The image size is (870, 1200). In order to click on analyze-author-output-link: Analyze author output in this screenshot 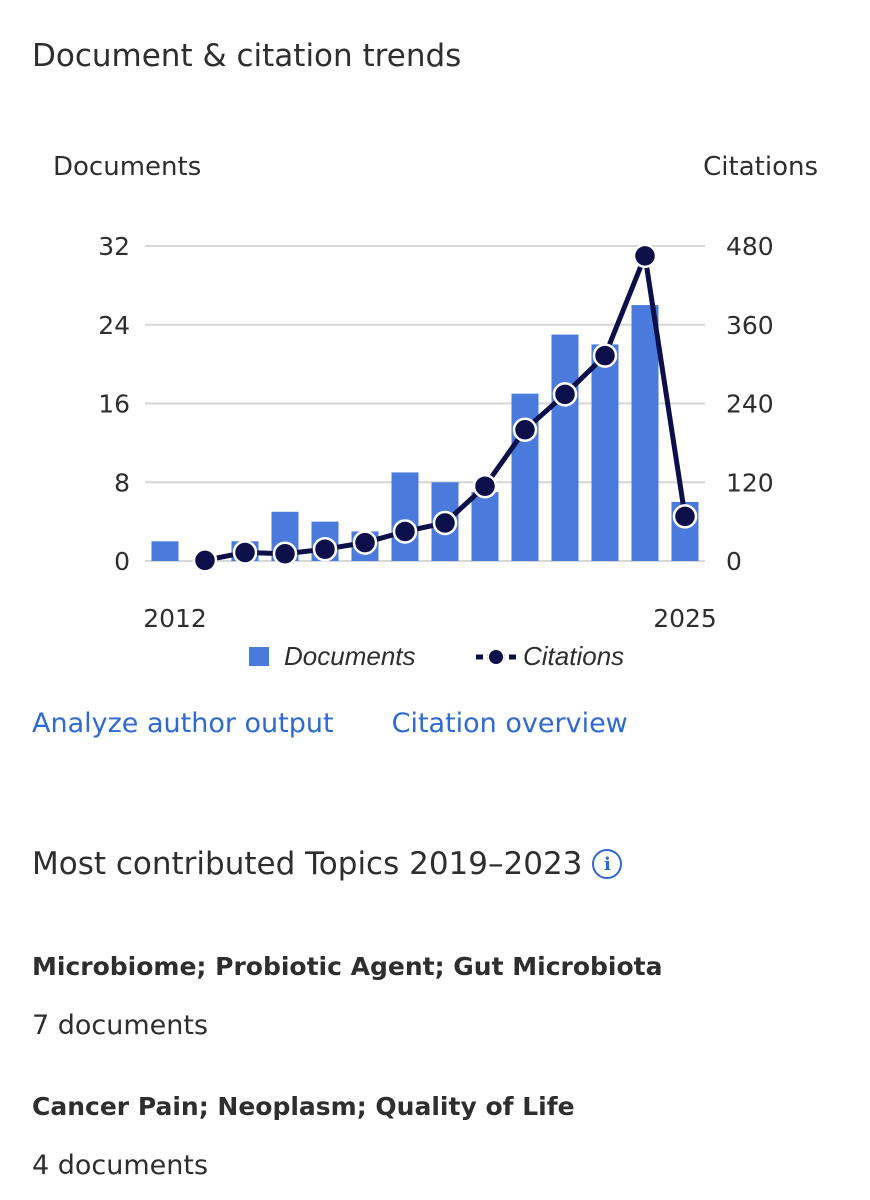, I will do `click(183, 723)`.